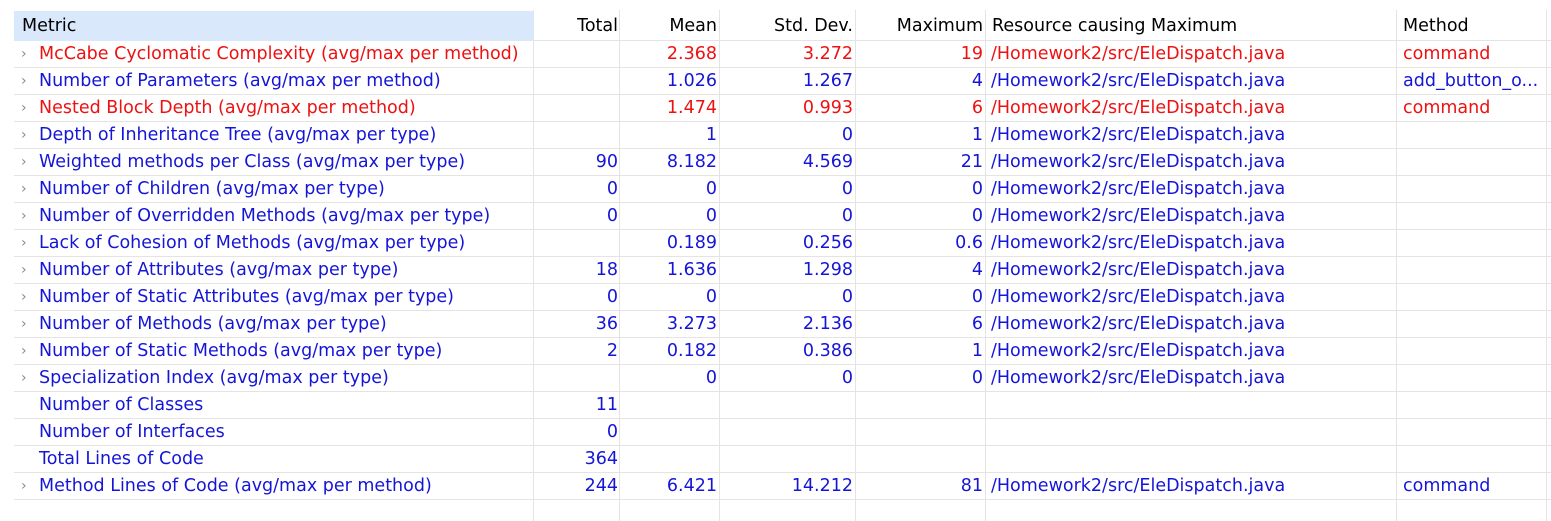 Image resolution: width=1551 pixels, height=521 pixels. Describe the element at coordinates (977, 351) in the screenshot. I see `maximum-cell: 1` at that location.